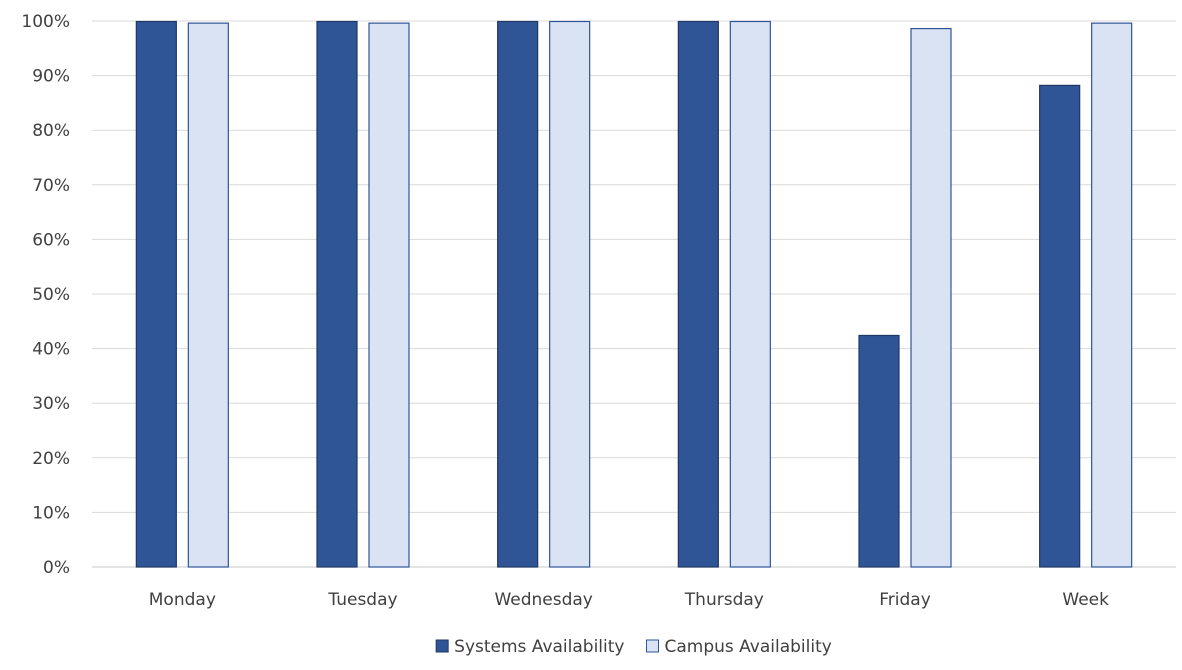 This screenshot has height=670, width=1182. Describe the element at coordinates (629, 600) in the screenshot. I see `x-axis: Monday Tuesday Wednesday Thursday Friday Week` at that location.